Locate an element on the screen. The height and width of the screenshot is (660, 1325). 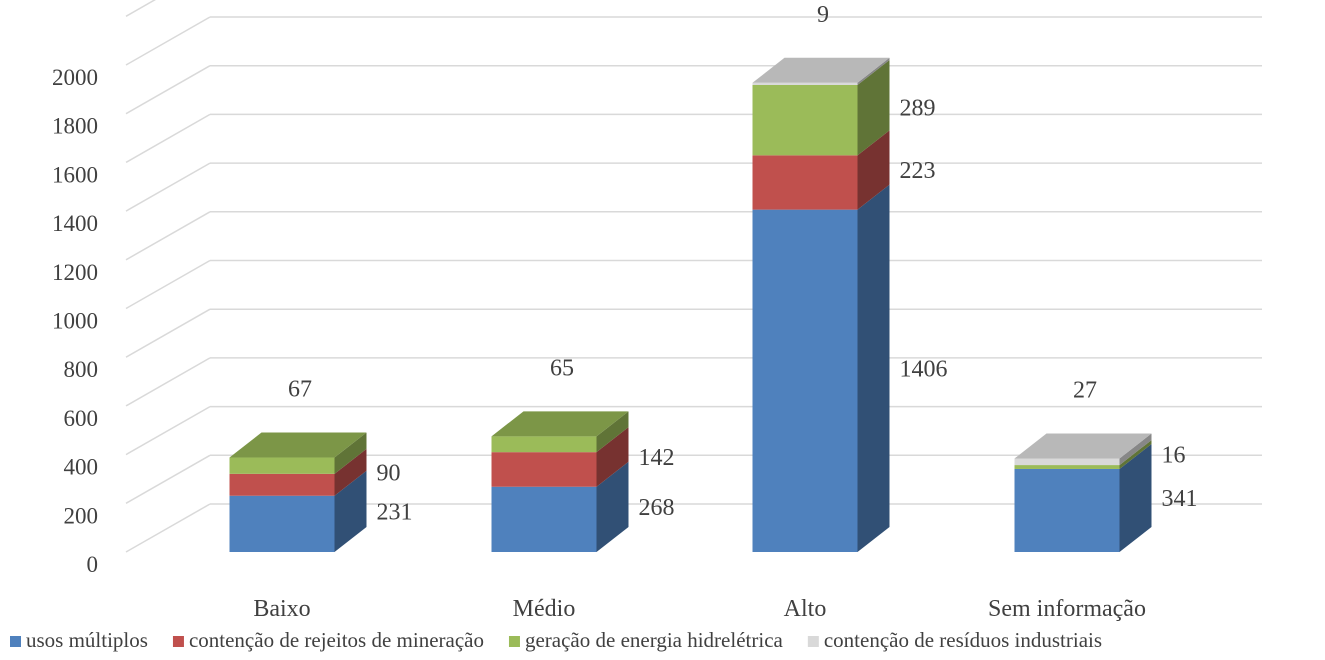
legend-item: contenção de resíduos industriais is located at coordinates (954, 640).